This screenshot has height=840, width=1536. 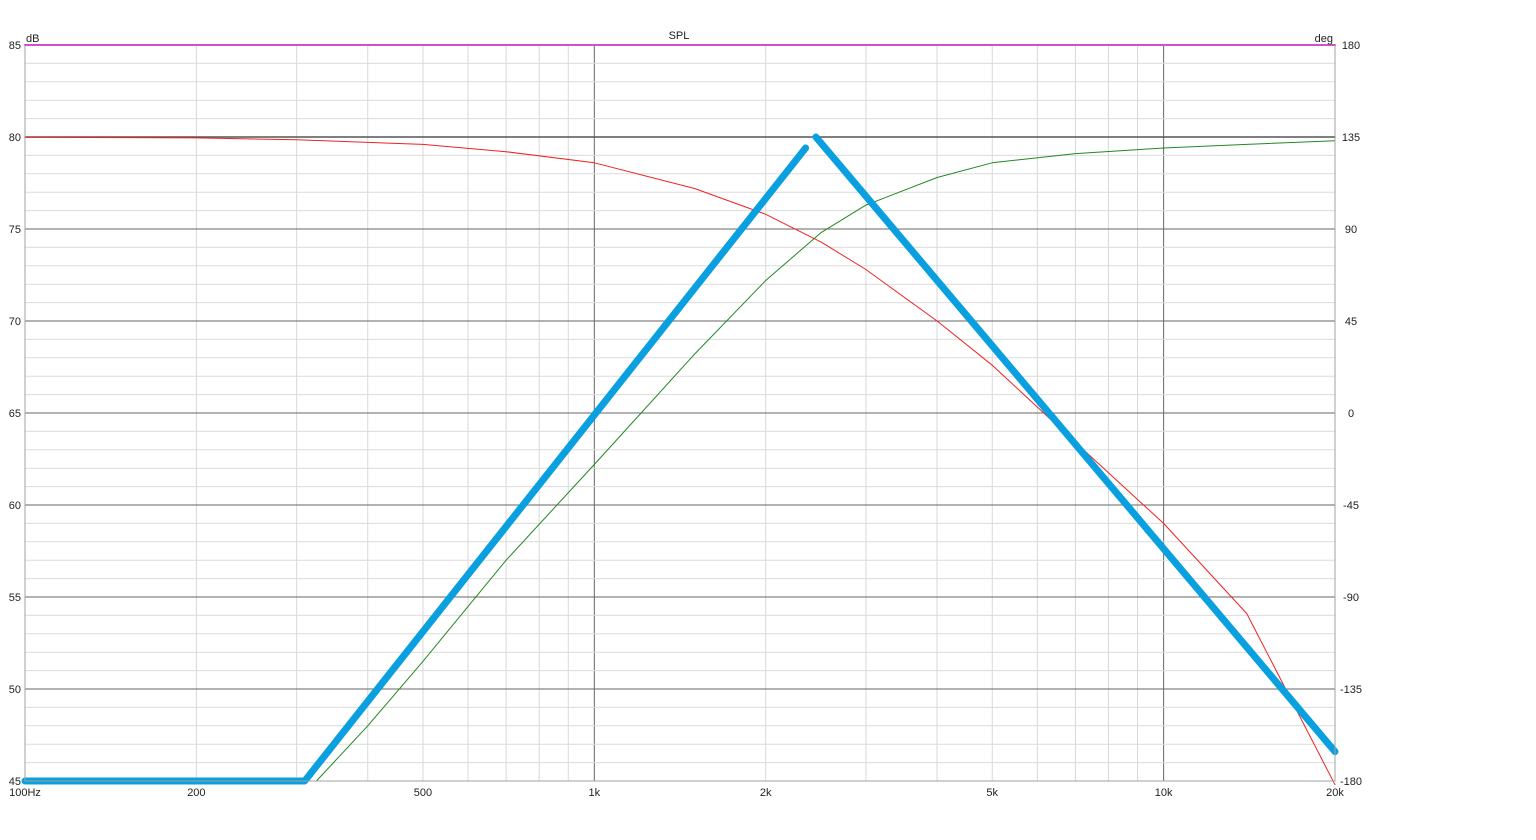 I want to click on y-tick-label-right: 90, so click(x=1351, y=230).